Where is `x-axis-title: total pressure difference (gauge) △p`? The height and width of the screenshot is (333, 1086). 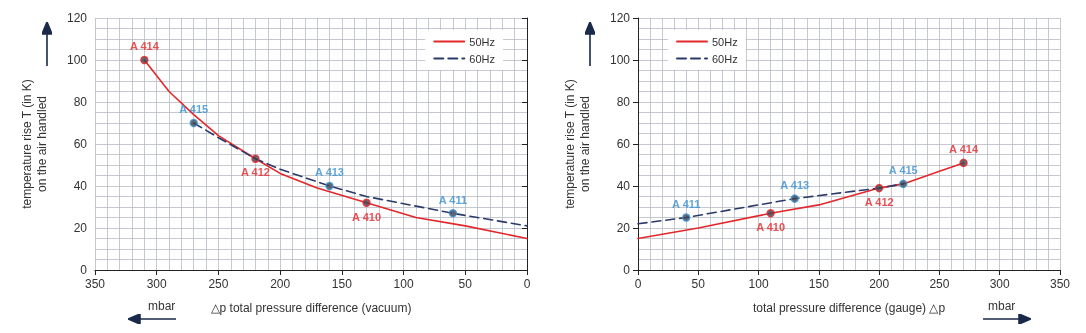 x-axis-title: total pressure difference (gauge) △p is located at coordinates (849, 308).